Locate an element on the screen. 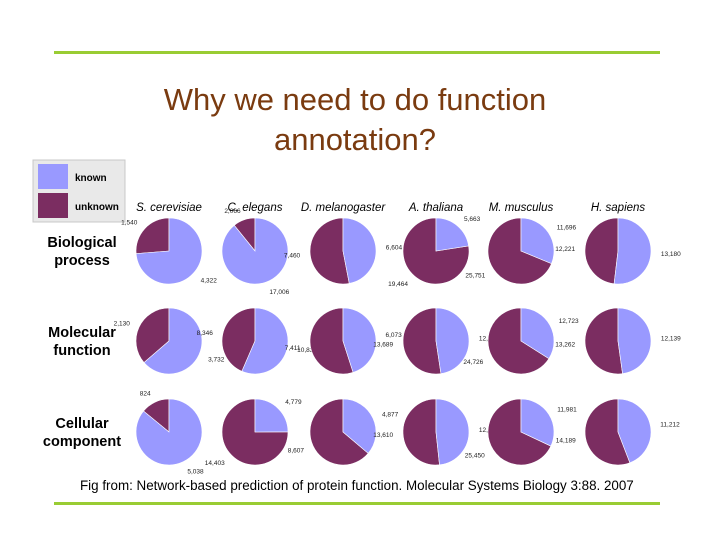 This screenshot has height=540, width=720. title-line-2: annotation? is located at coordinates (355, 139).